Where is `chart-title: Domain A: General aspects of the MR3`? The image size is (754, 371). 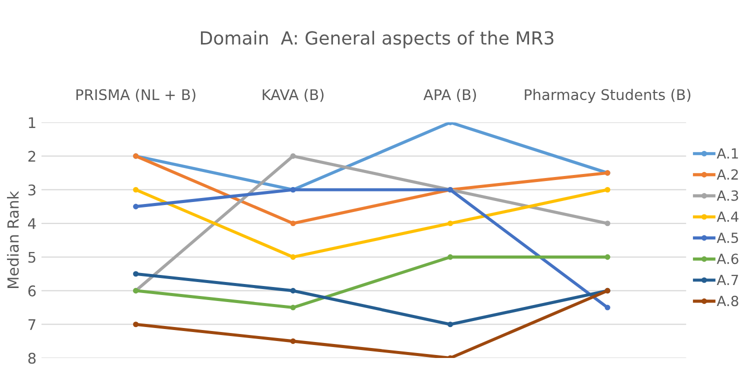 chart-title: Domain A: General aspects of the MR3 is located at coordinates (377, 39).